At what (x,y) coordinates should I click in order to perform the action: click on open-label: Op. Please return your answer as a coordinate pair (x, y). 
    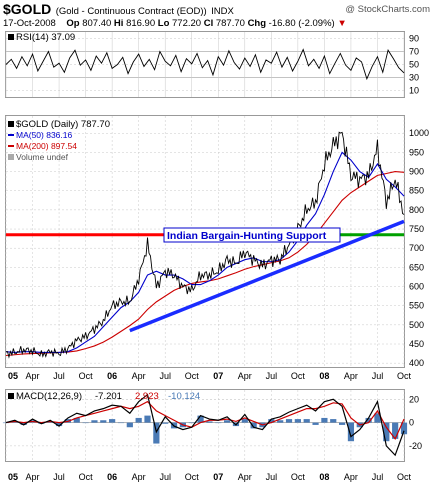
    Looking at the image, I should click on (73, 23).